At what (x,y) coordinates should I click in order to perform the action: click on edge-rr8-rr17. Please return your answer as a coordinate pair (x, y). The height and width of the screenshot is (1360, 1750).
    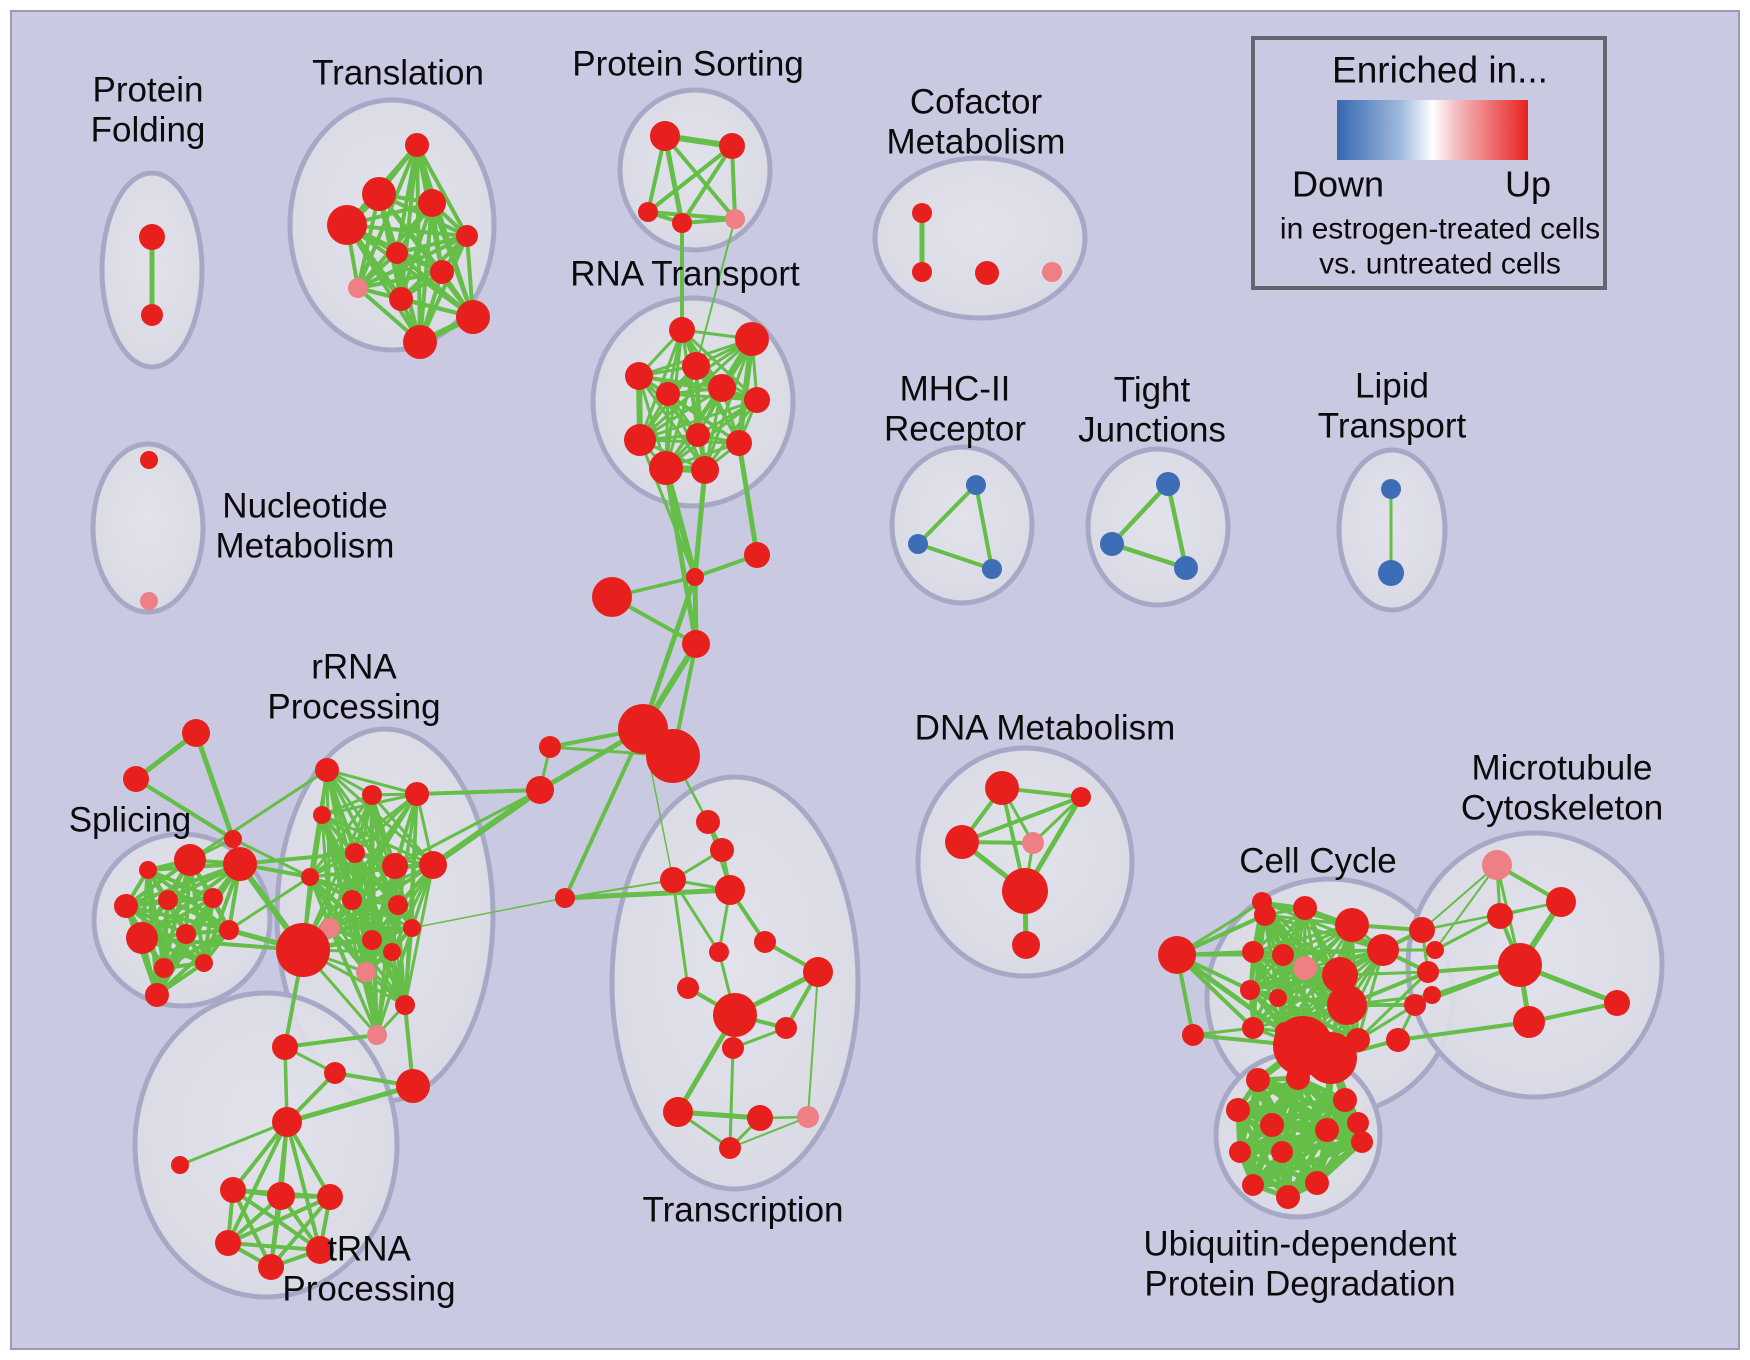
    Looking at the image, I should click on (392, 882).